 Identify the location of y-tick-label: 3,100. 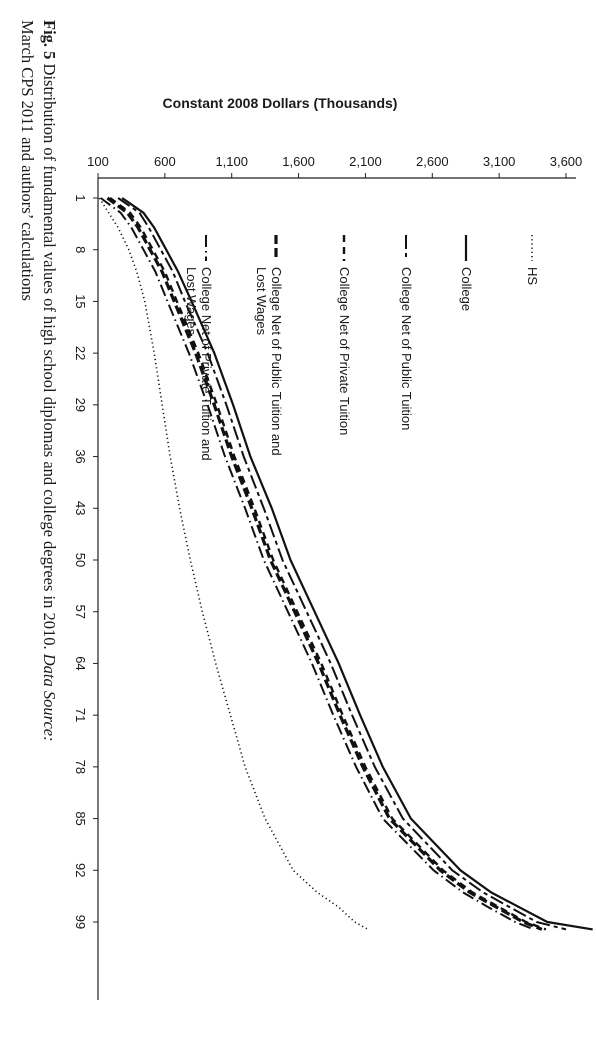
(499, 161).